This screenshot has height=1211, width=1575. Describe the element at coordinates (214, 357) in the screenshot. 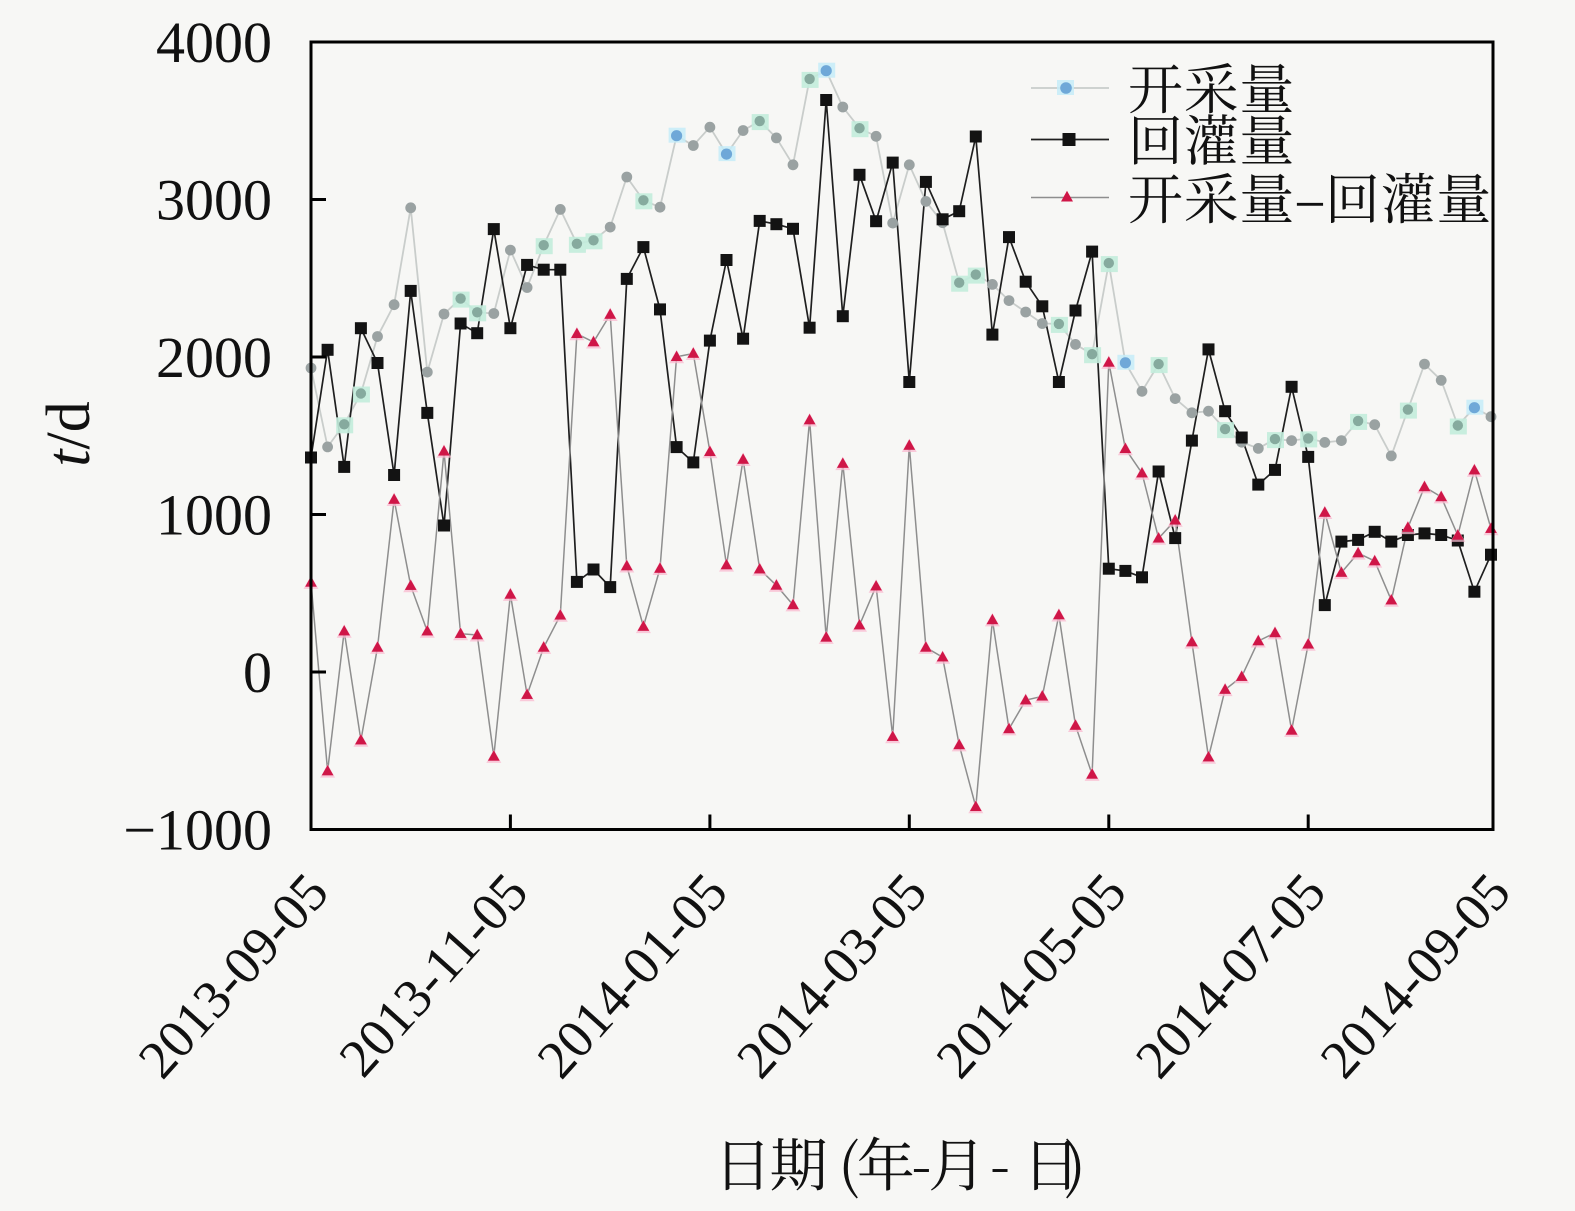

I see `svg-text: 2000` at that location.